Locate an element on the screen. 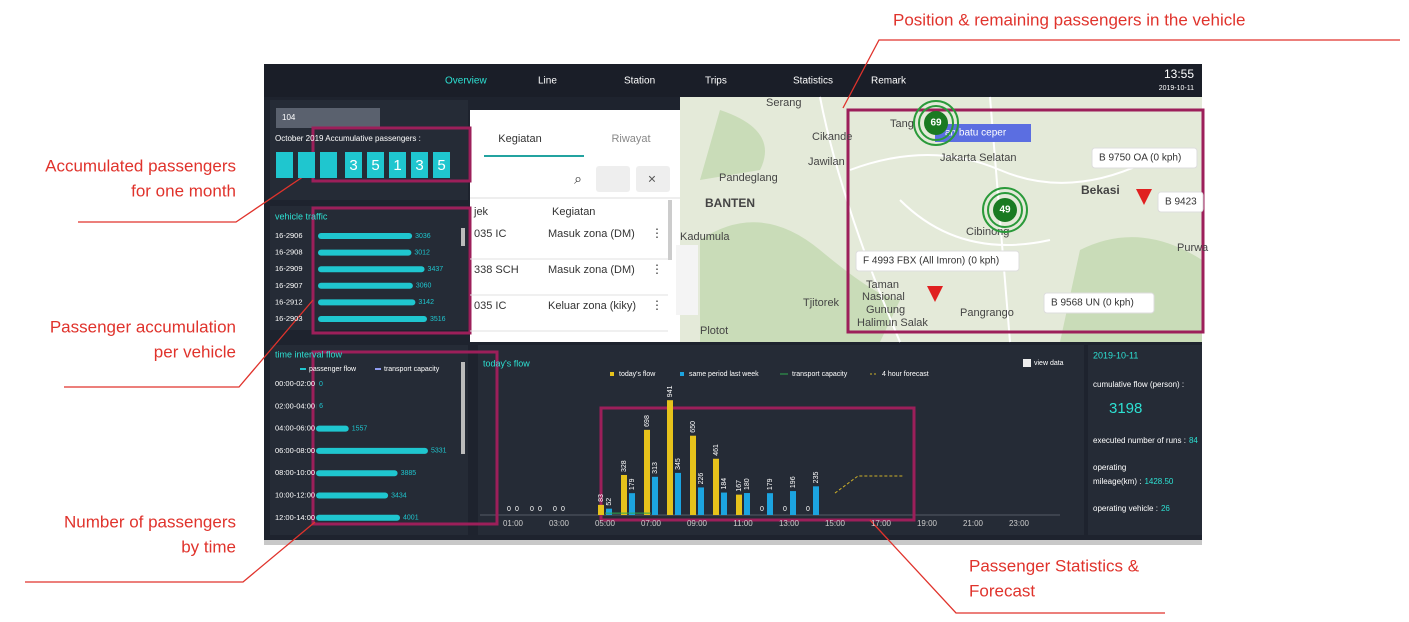  search-icon: ⌕ is located at coordinates (578, 179).